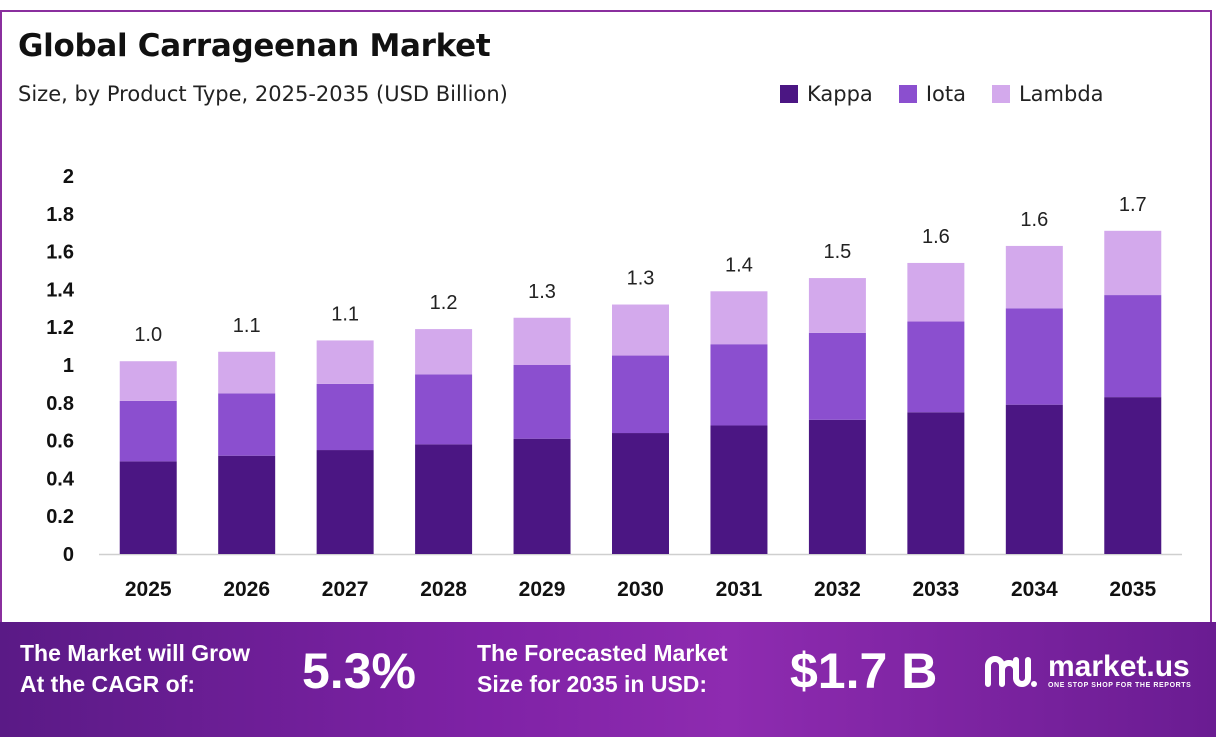 The width and height of the screenshot is (1216, 737). What do you see at coordinates (840, 94) in the screenshot?
I see `legend-label-kappa: Kappa` at bounding box center [840, 94].